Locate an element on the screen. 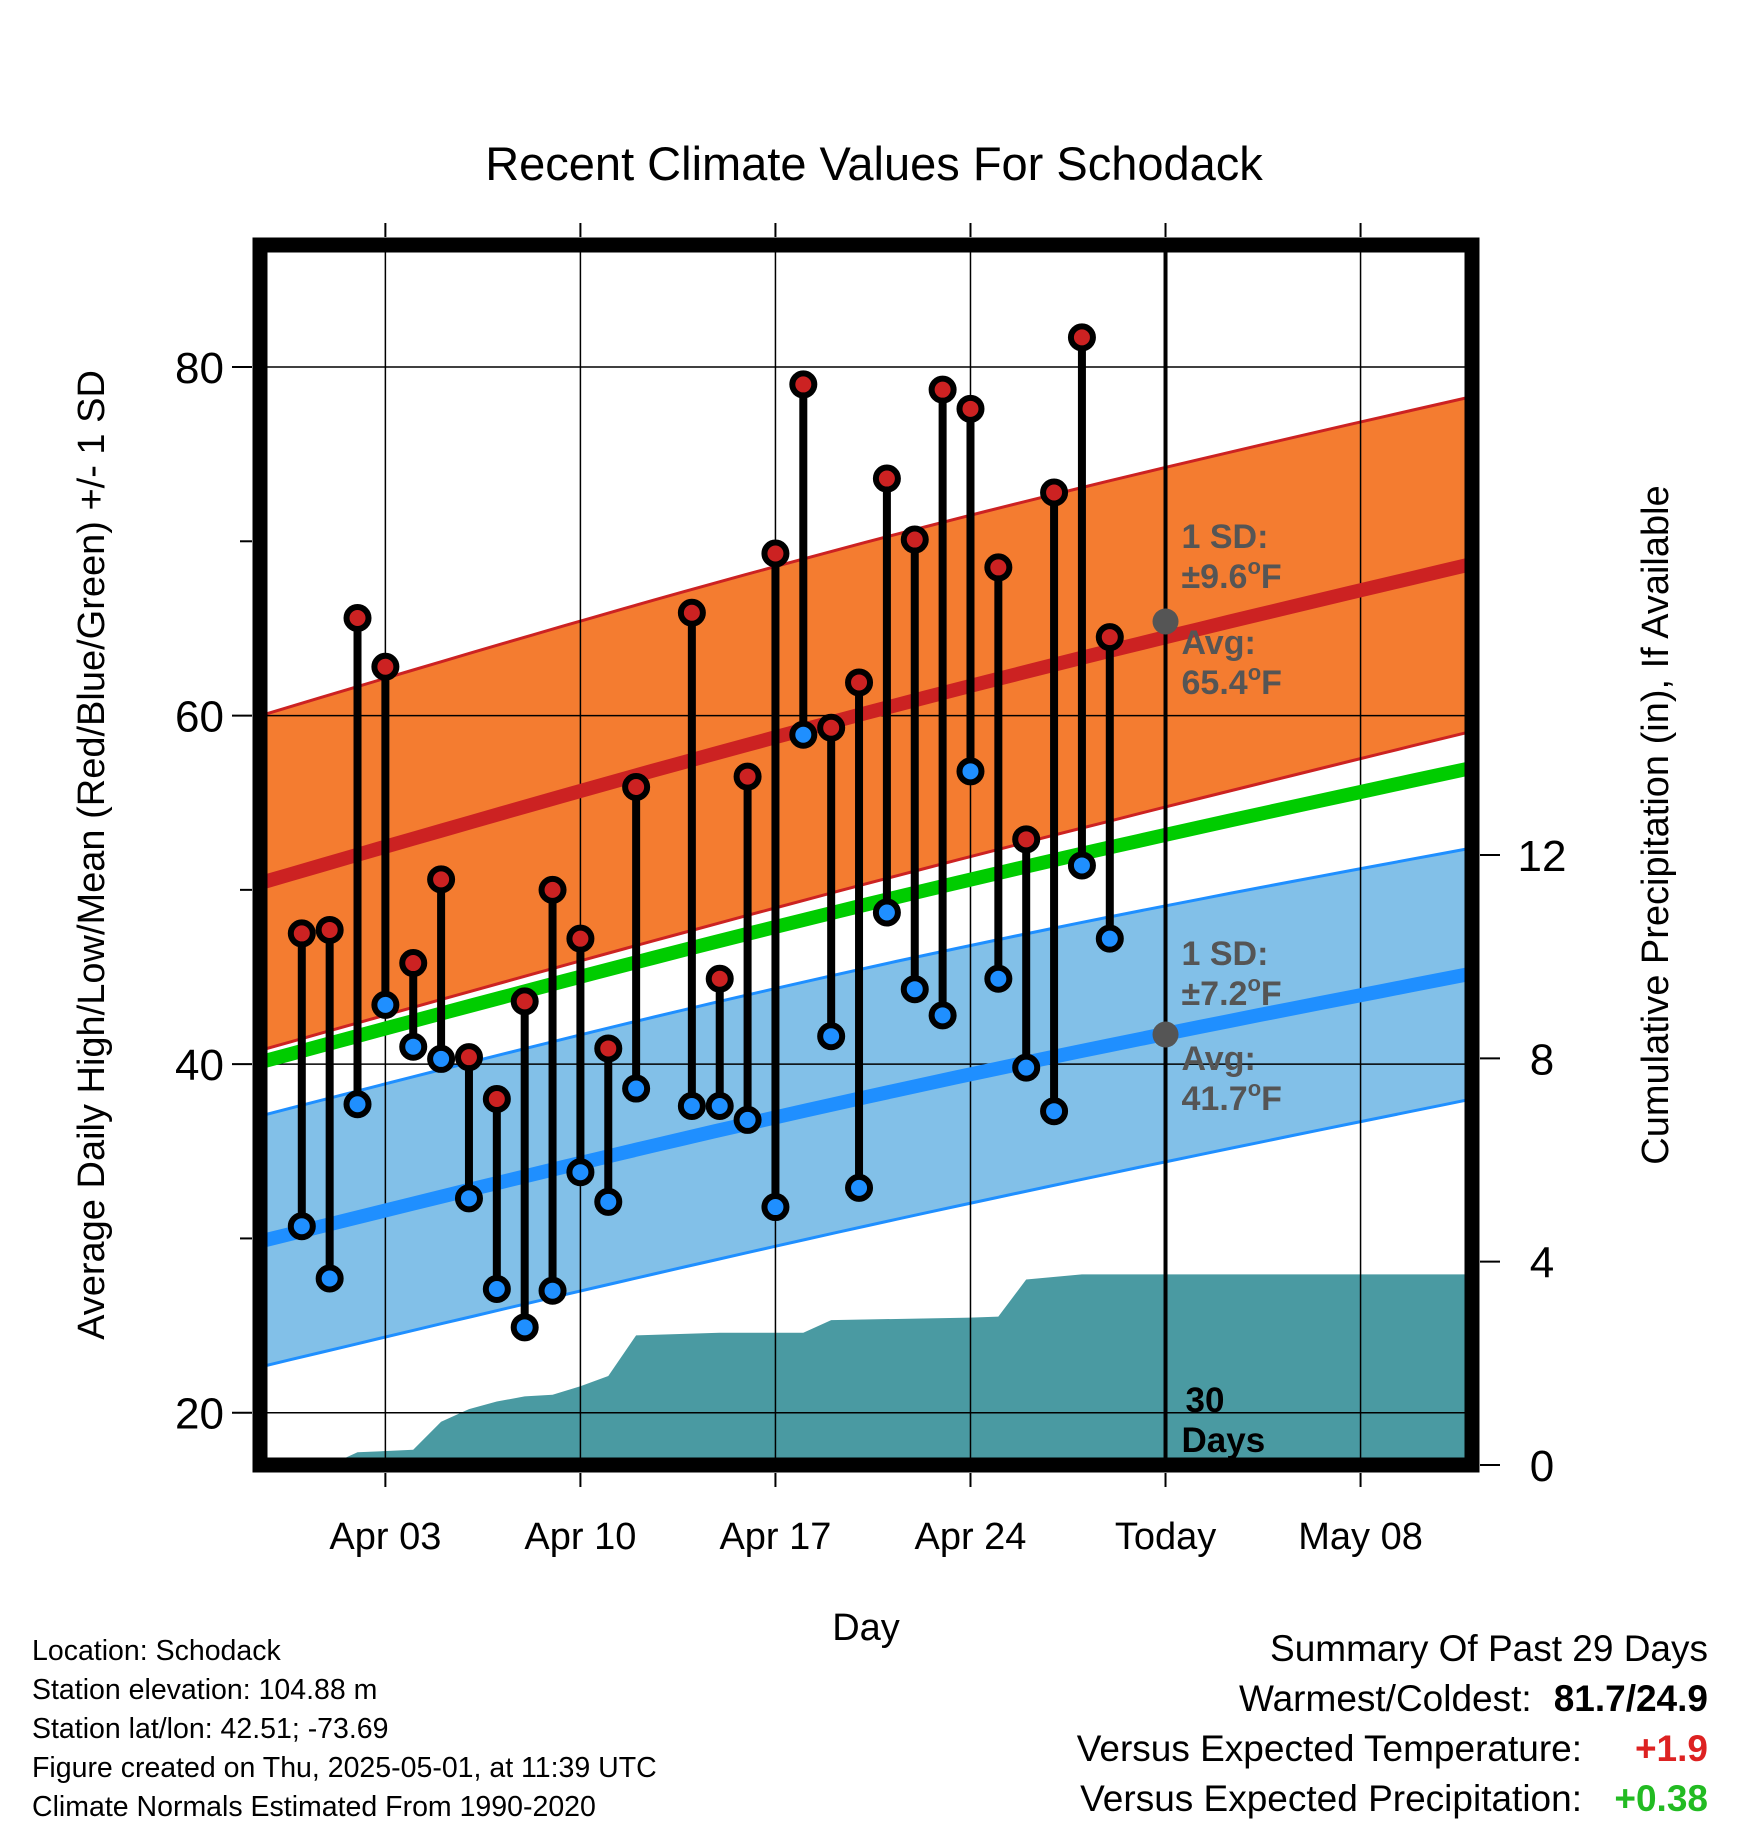 The width and height of the screenshot is (1748, 1828). warm-cold-value: 81.7/24.9 is located at coordinates (1630, 1698).